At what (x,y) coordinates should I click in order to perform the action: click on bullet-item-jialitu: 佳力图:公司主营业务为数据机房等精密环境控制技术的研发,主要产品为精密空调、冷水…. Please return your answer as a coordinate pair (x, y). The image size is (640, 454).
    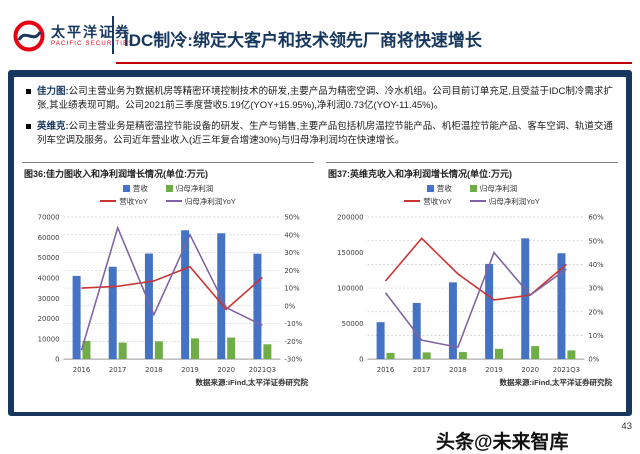
    Looking at the image, I should click on (320, 99).